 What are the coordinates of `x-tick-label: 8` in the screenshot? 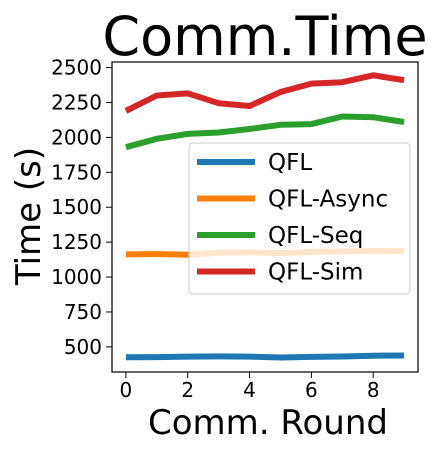 It's located at (373, 390).